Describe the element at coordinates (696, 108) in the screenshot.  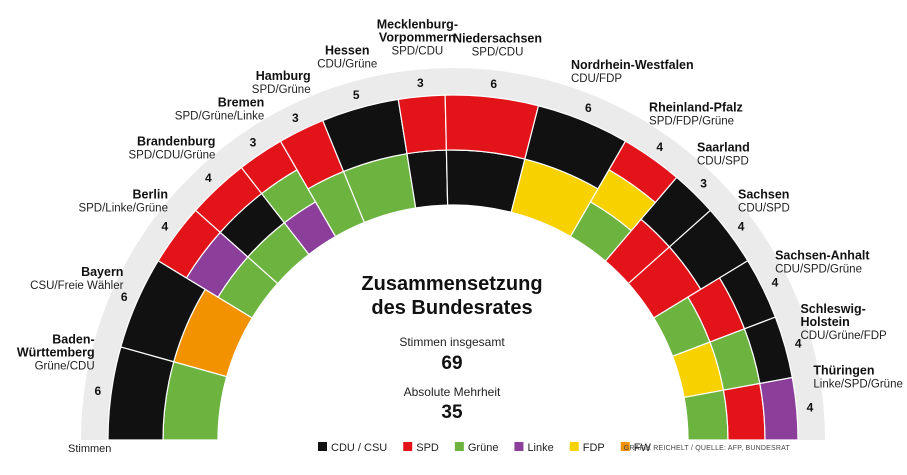
I see `state-name-line: Rheinland-Pfalz` at that location.